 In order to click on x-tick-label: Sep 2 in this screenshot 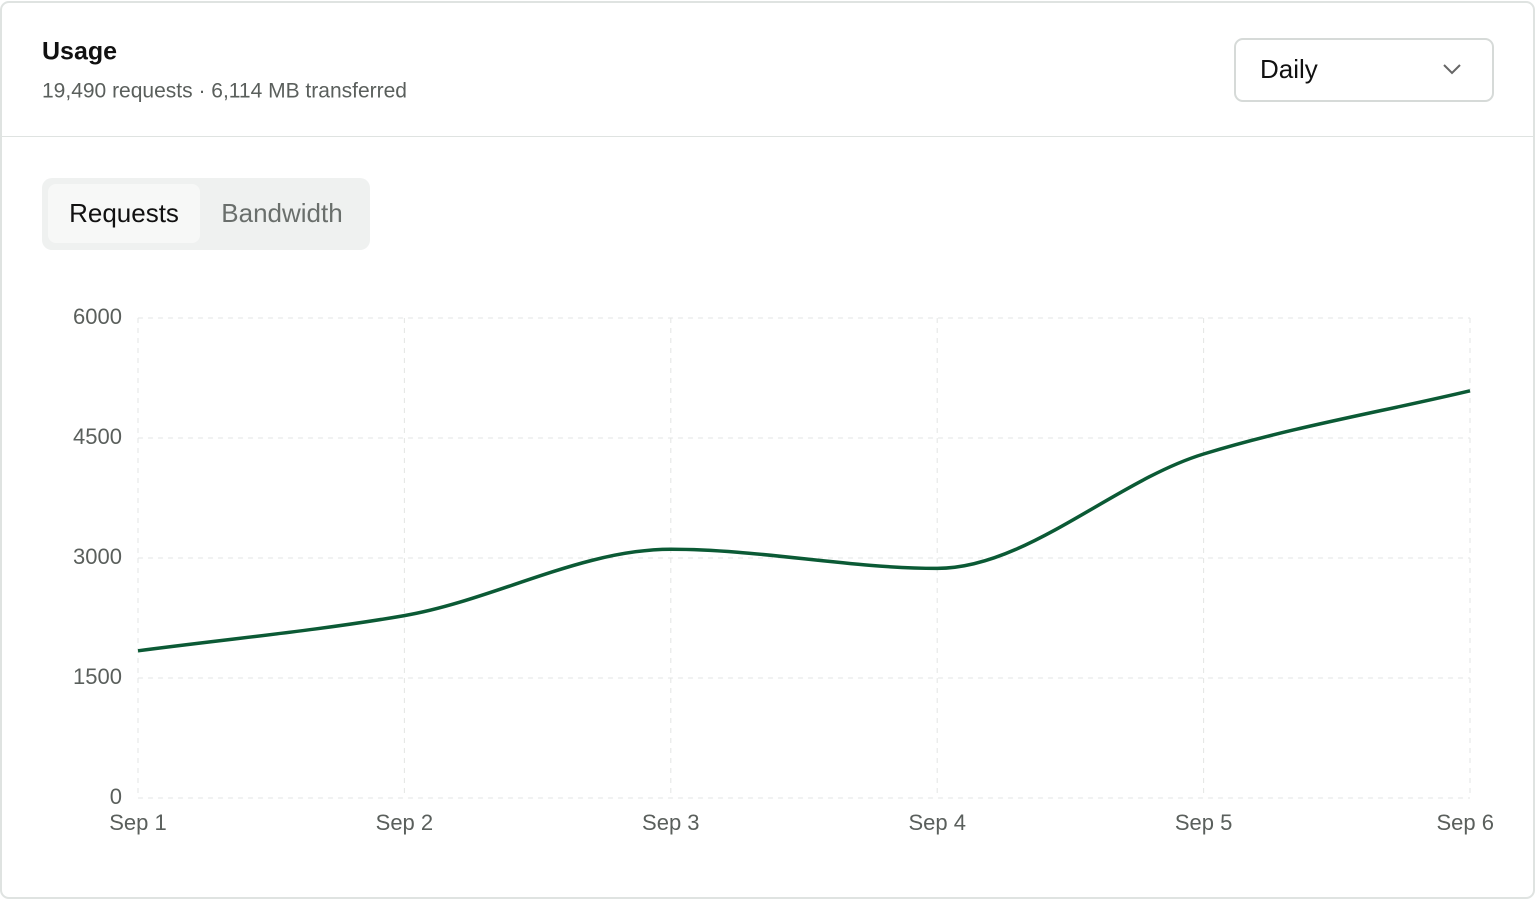, I will do `click(405, 822)`.